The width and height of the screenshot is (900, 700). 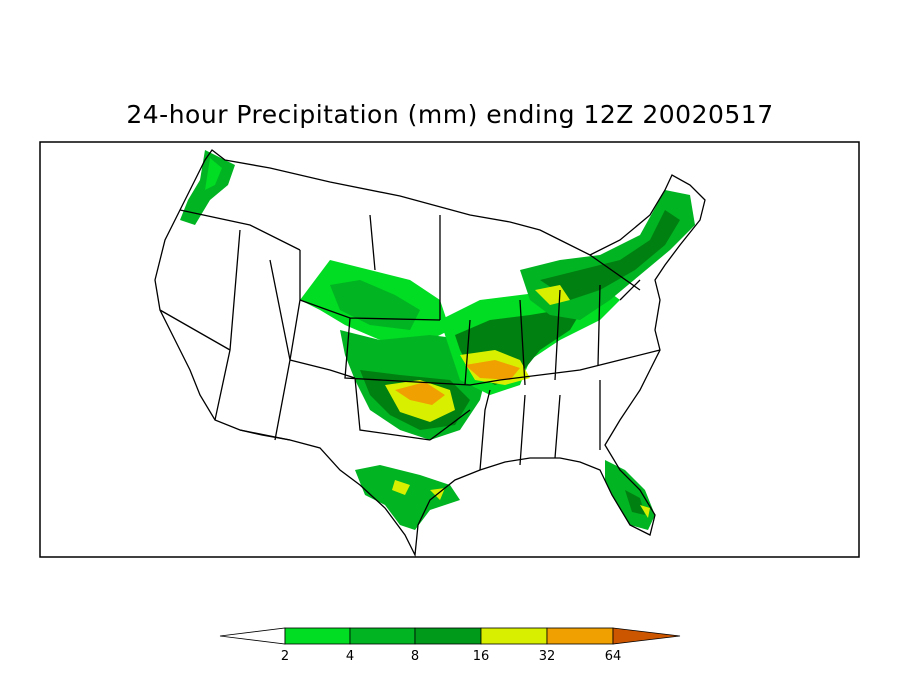 What do you see at coordinates (547, 656) in the screenshot?
I see `colorbar-label-5: 32` at bounding box center [547, 656].